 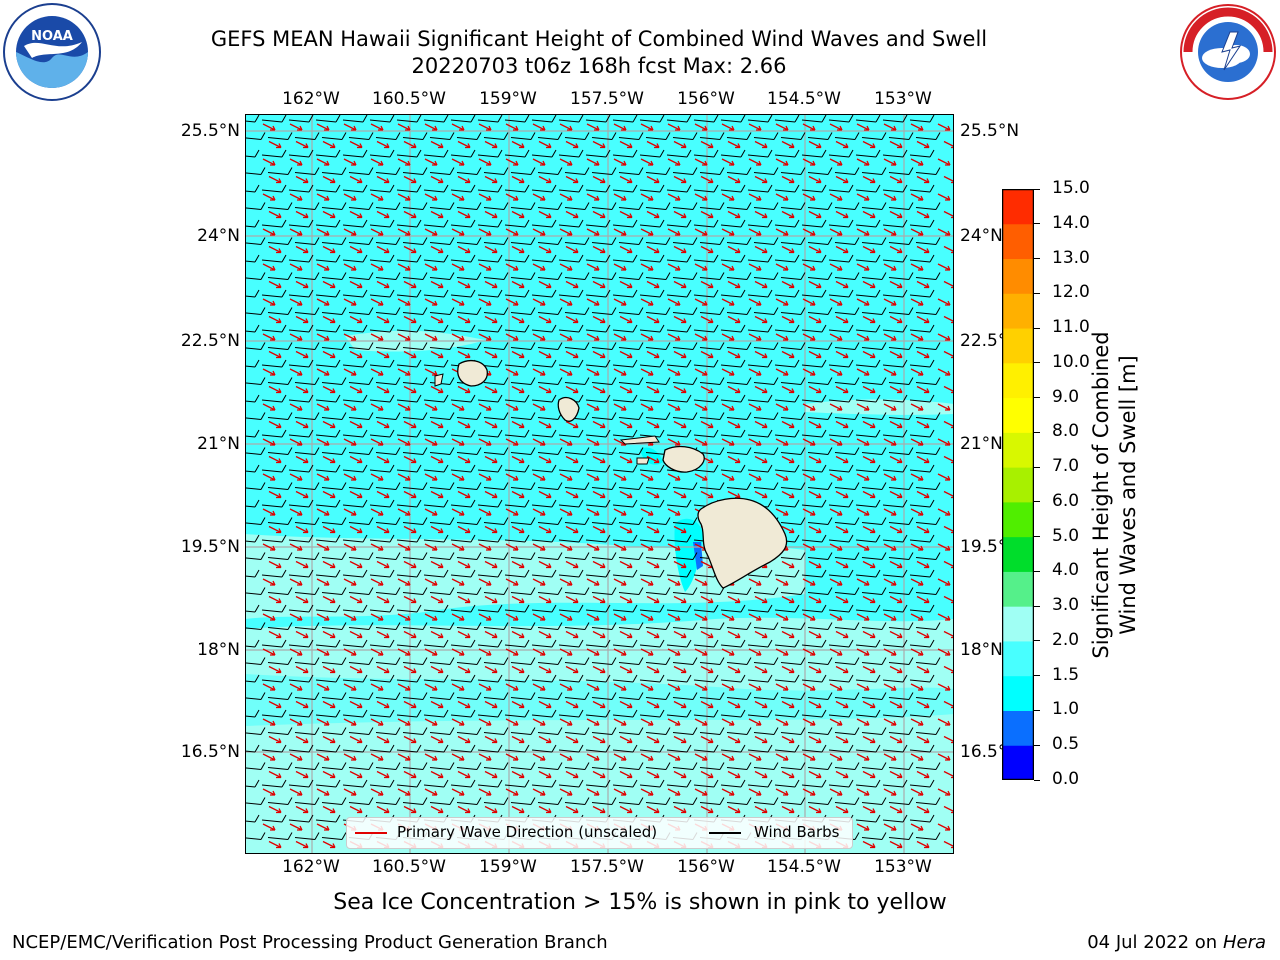 What do you see at coordinates (981, 650) in the screenshot?
I see `lat-label-right: 18°N` at bounding box center [981, 650].